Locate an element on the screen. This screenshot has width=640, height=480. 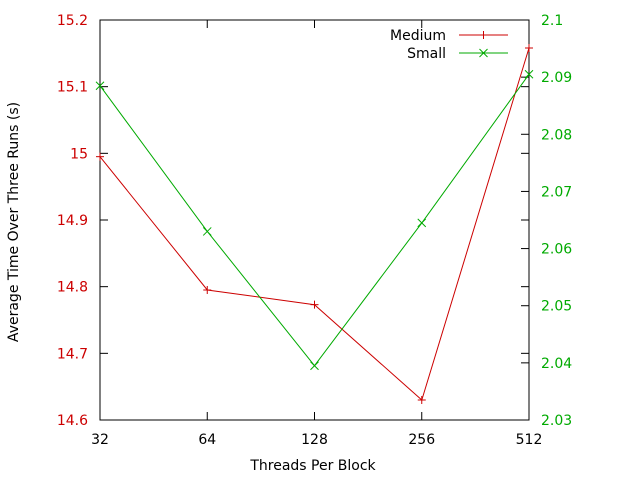
left-tick-label: 14.6 is located at coordinates (72, 421).